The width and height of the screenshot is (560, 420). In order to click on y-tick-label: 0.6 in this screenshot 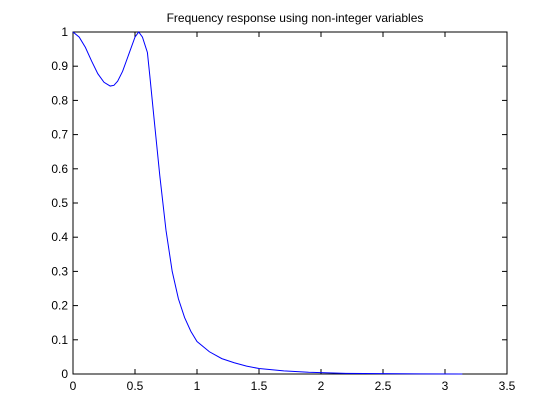, I will do `click(59, 169)`.